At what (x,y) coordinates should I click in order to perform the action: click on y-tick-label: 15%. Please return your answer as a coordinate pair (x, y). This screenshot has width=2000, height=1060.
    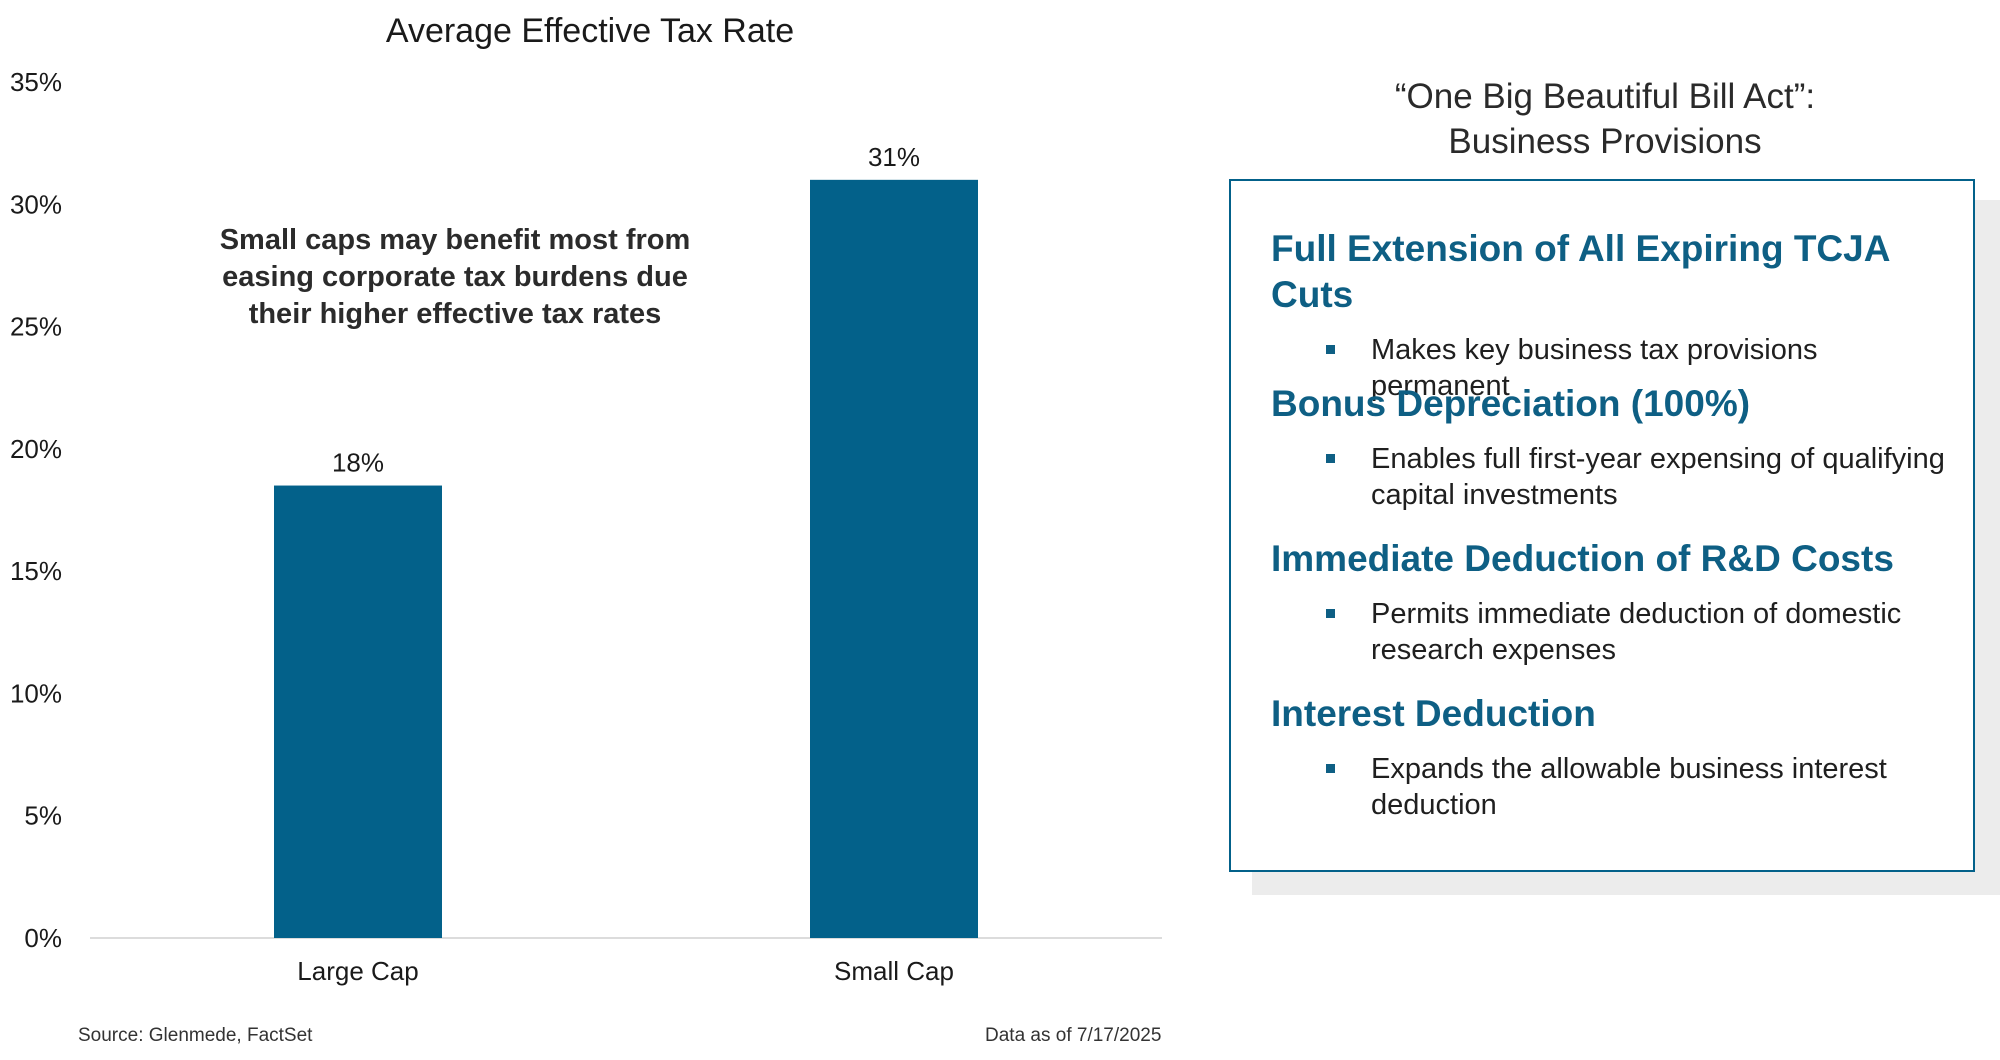
    Looking at the image, I should click on (36, 571).